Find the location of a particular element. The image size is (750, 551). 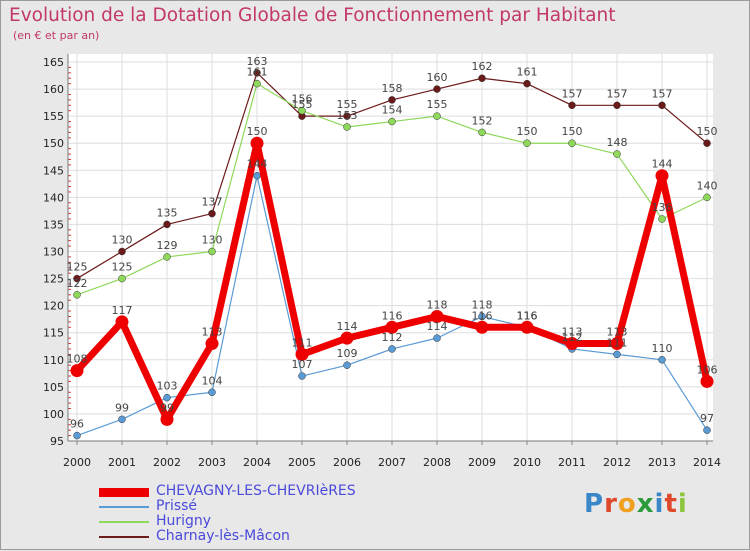

legend-label: CHEVAGNY-LES-CHEVRIèRES is located at coordinates (256, 491).